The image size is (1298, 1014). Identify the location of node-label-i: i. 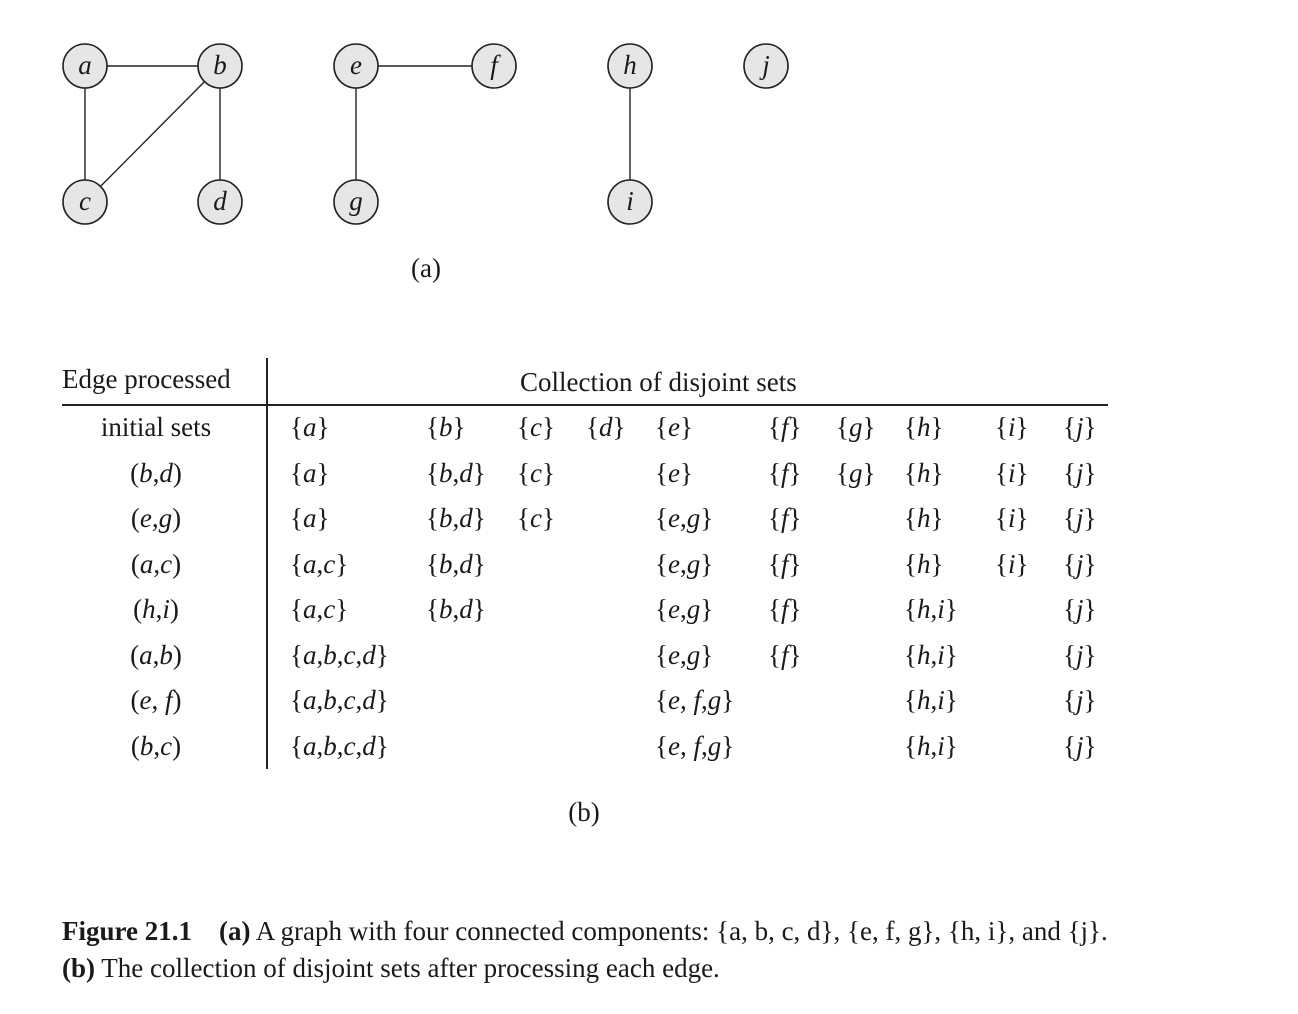
(630, 201).